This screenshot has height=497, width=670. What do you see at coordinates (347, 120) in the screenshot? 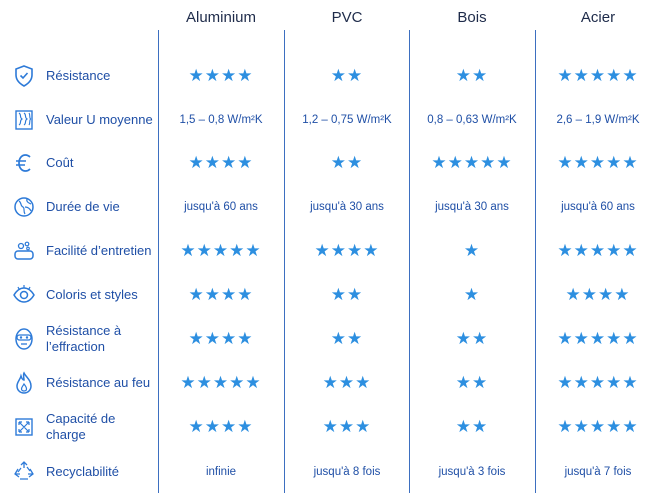
I see `cell-text: 1,2 – 0,75 W/m²K` at bounding box center [347, 120].